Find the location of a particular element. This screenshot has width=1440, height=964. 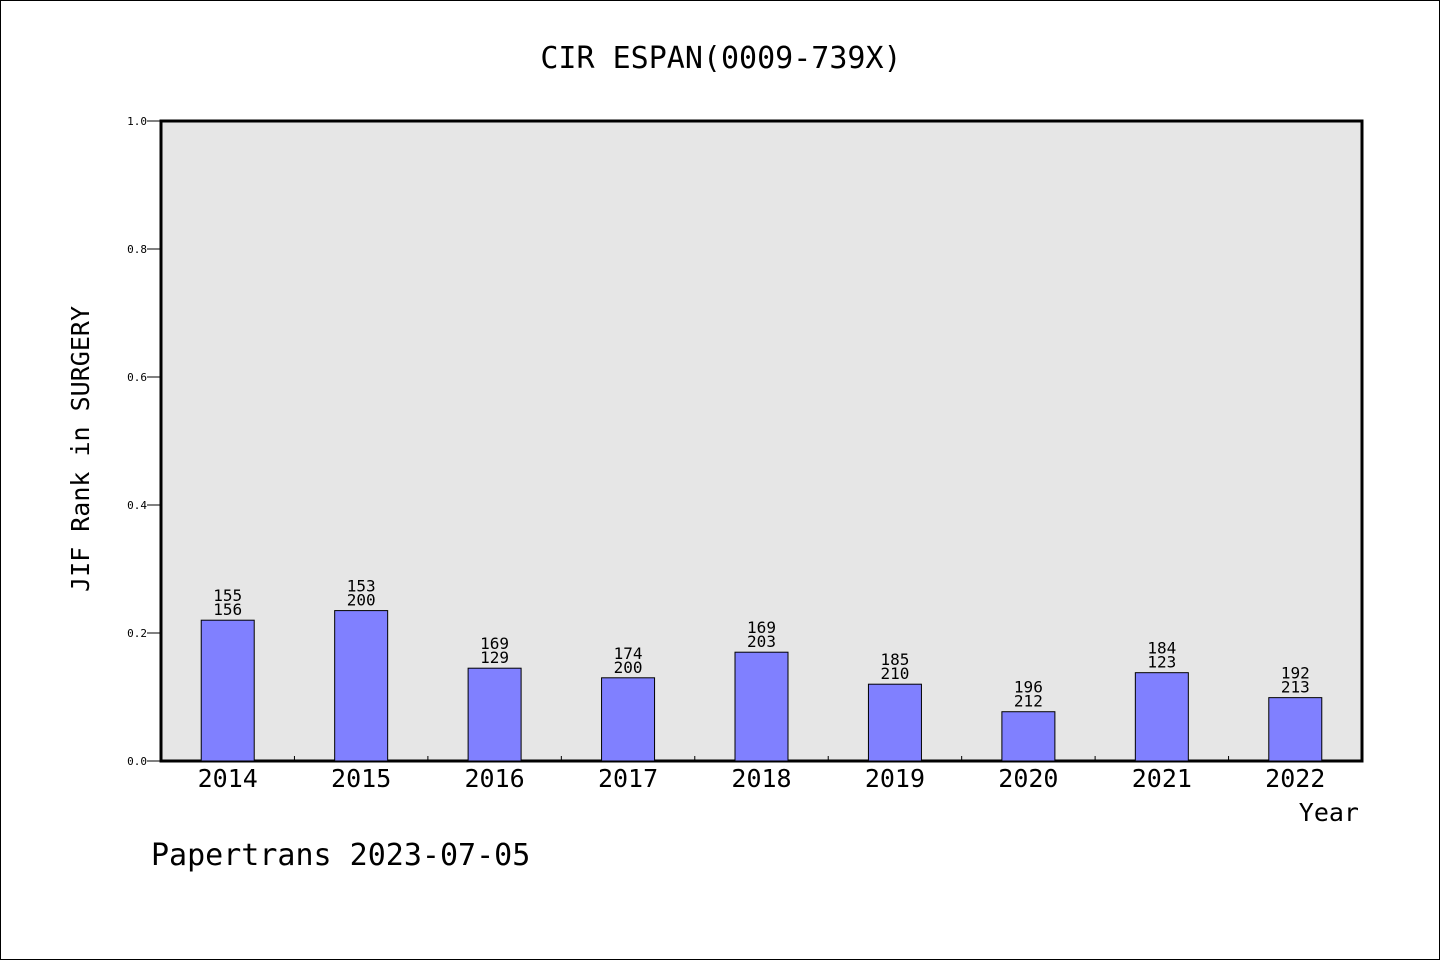

bar-total-label: 213 is located at coordinates (1295, 687).